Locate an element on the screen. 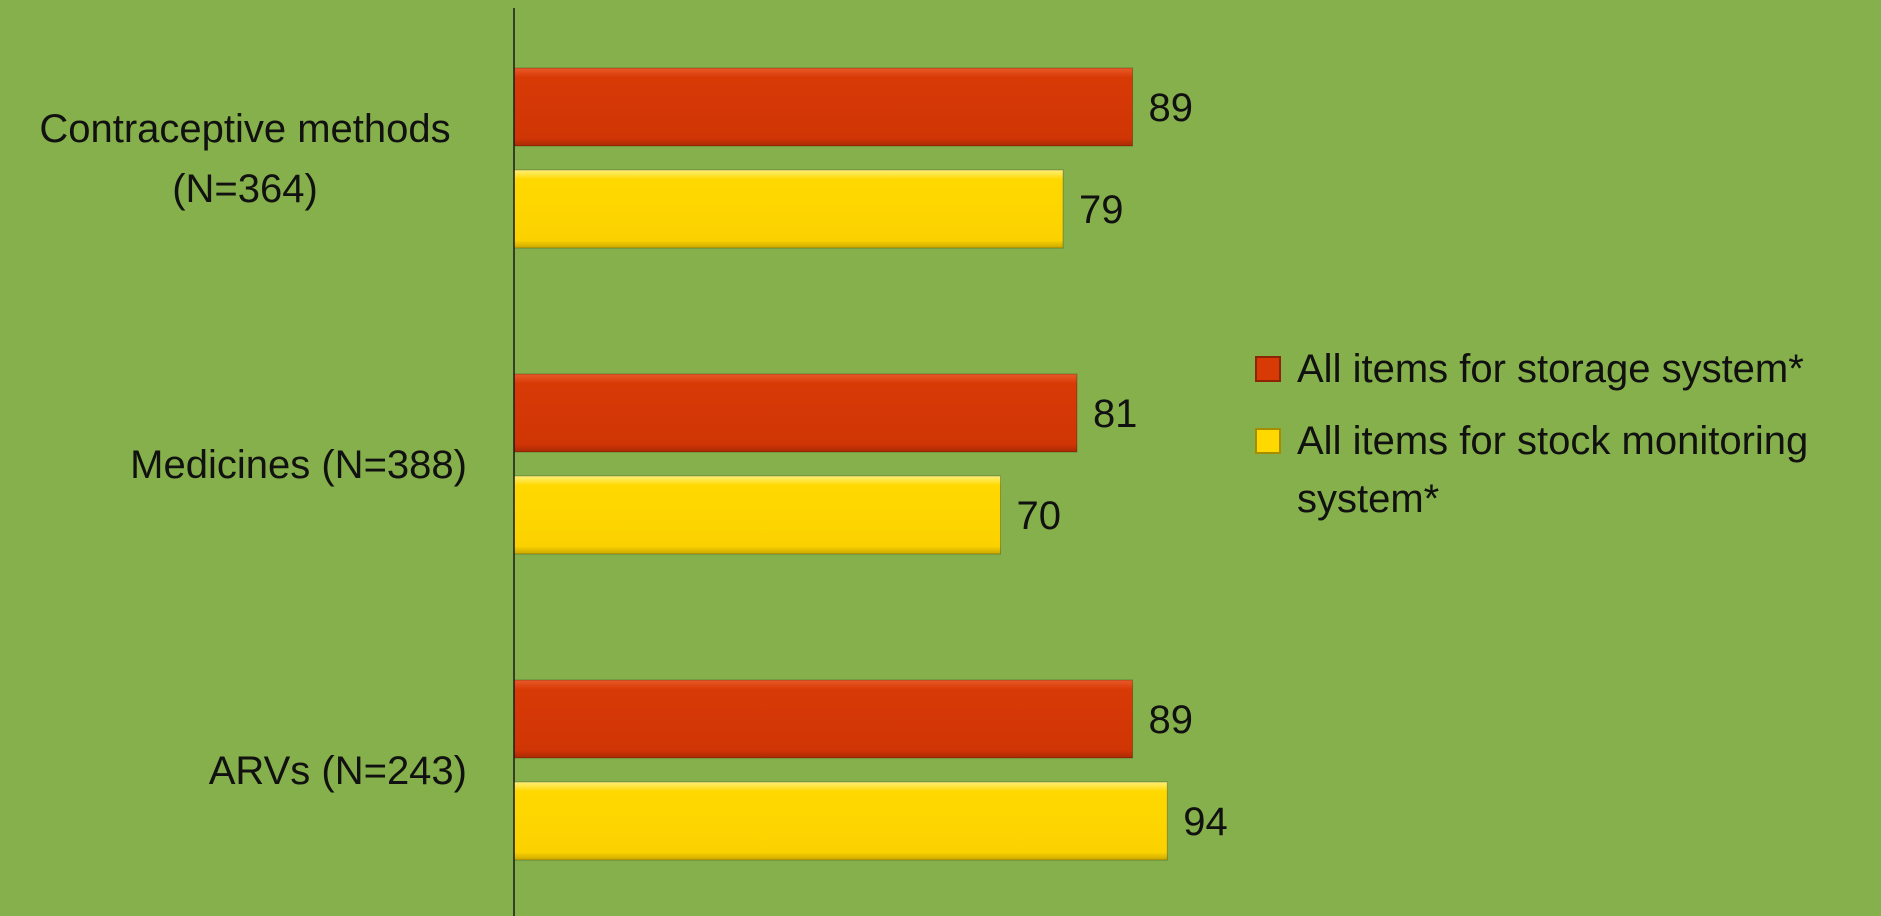 This screenshot has height=916, width=1881. category-label-0-line-0: Contraceptive methods is located at coordinates (244, 129).